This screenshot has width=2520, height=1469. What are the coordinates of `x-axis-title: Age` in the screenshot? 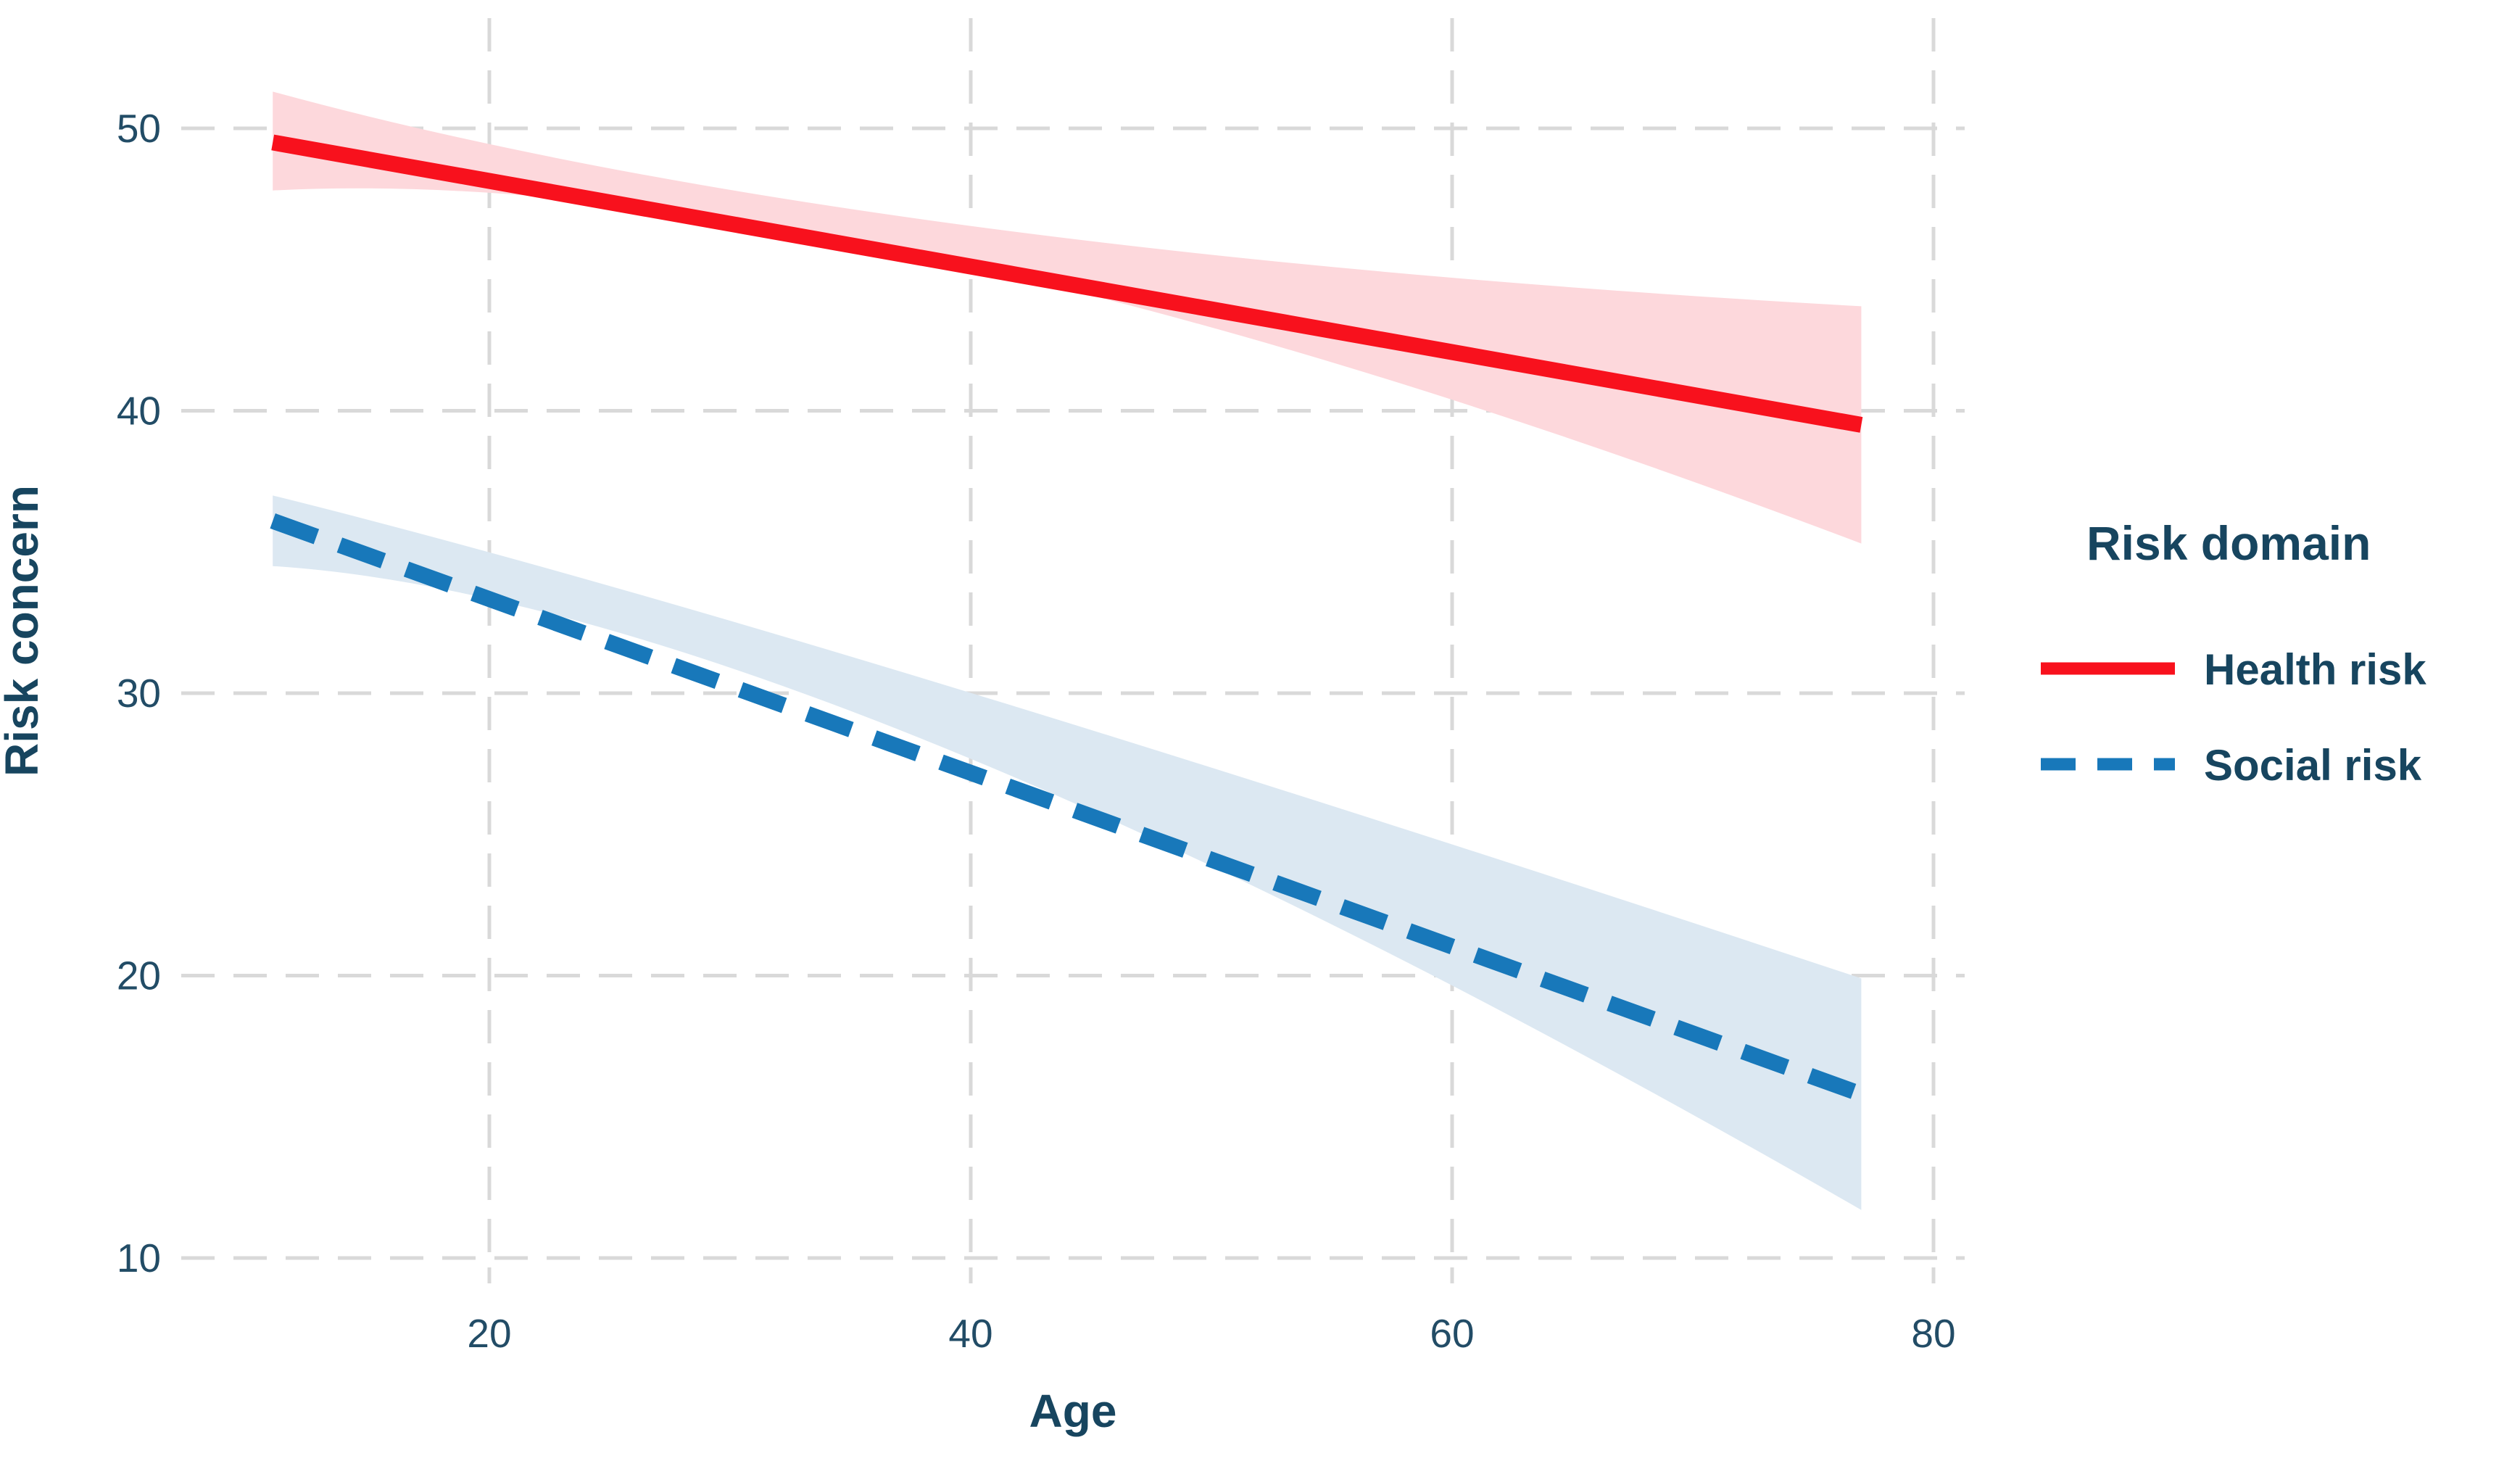 It's located at (1073, 1411).